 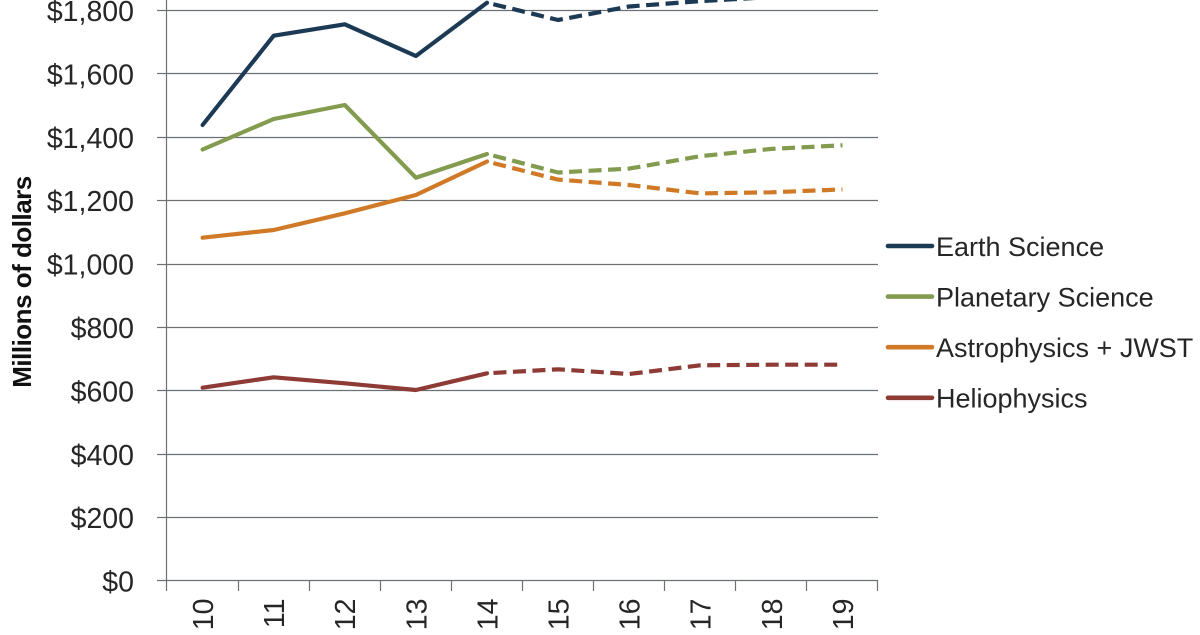 What do you see at coordinates (102, 456) in the screenshot?
I see `svg-text: $400` at bounding box center [102, 456].